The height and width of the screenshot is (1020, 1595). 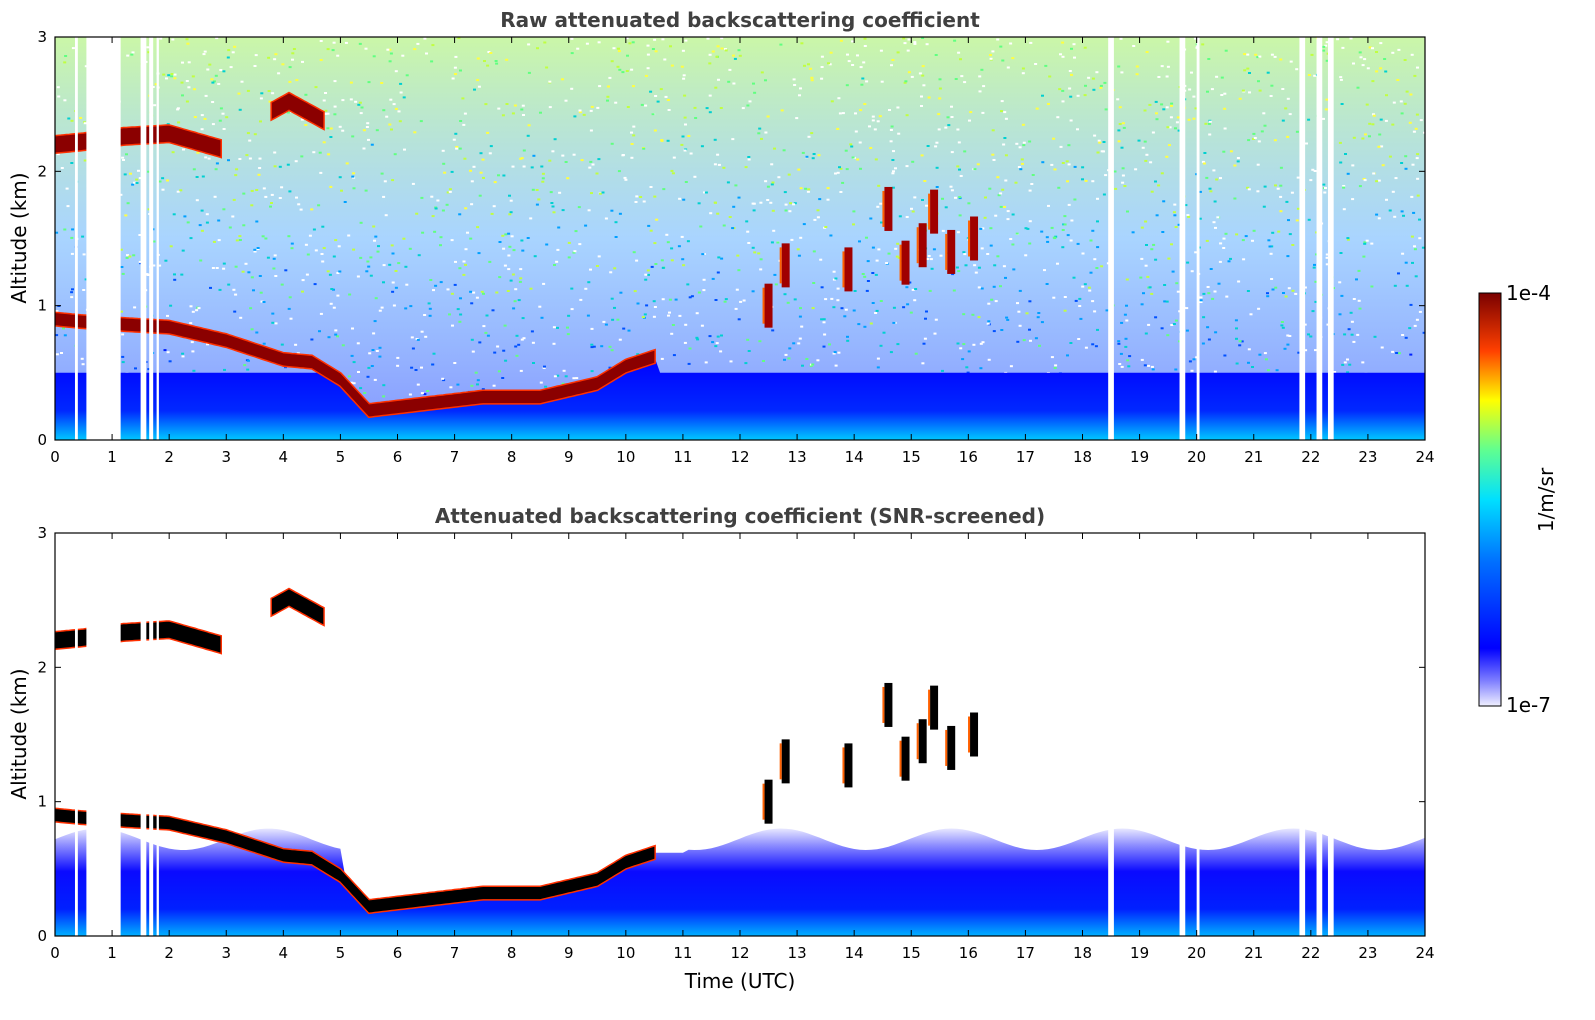 What do you see at coordinates (1546, 499) in the screenshot?
I see `colorbar-unit-label: 1/m/sr` at bounding box center [1546, 499].